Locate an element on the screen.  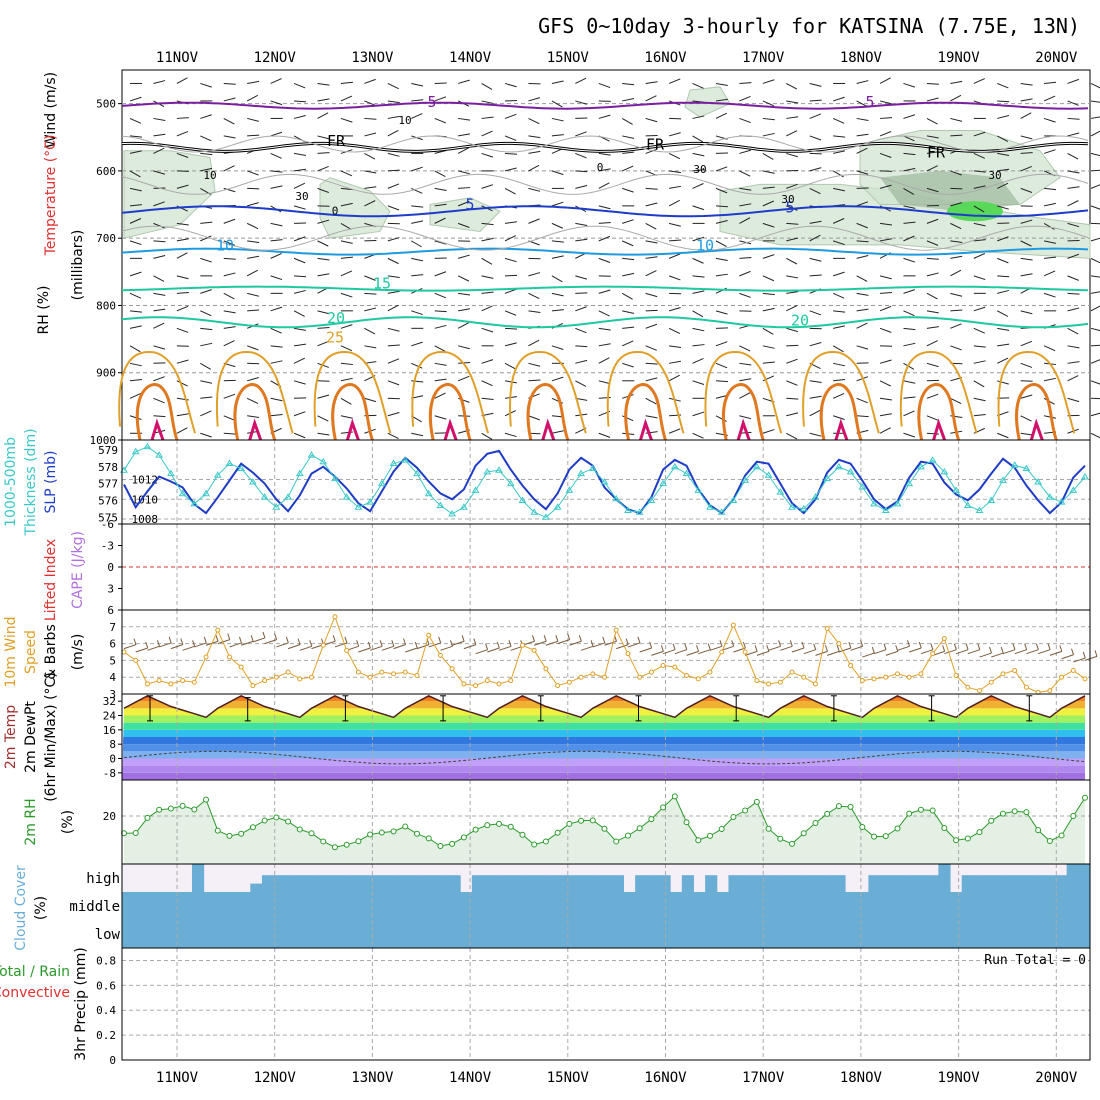
temp-tick-label: 8 is located at coordinates (112, 744).